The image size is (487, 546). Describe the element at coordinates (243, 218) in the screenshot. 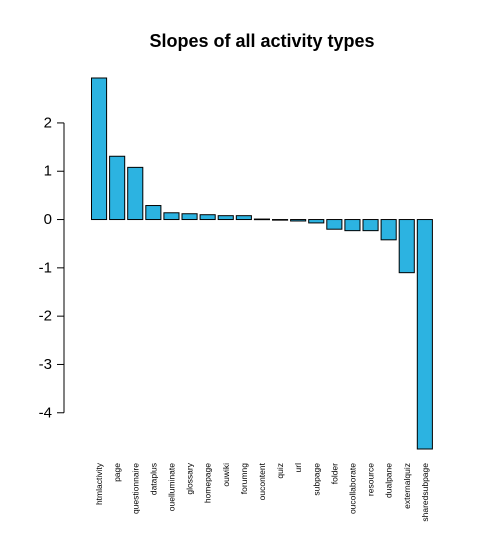

I see `bar-forumng` at that location.